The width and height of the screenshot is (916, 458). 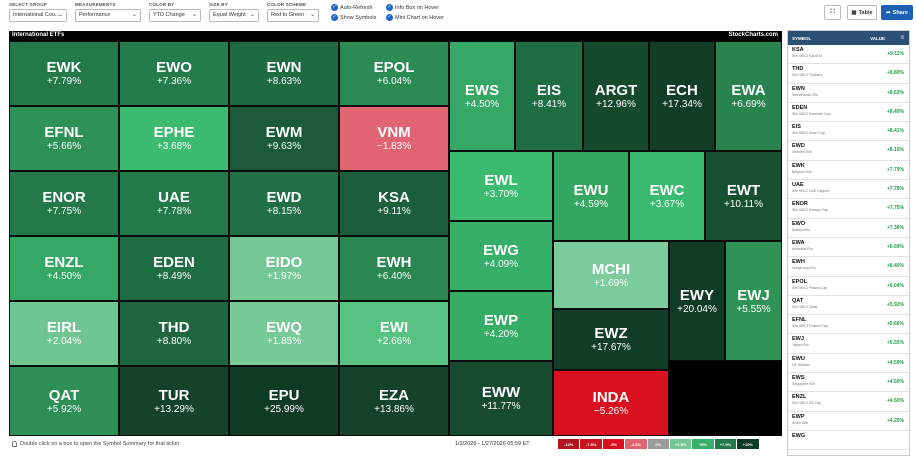 I want to click on tile-change: +4.09%, so click(x=501, y=264).